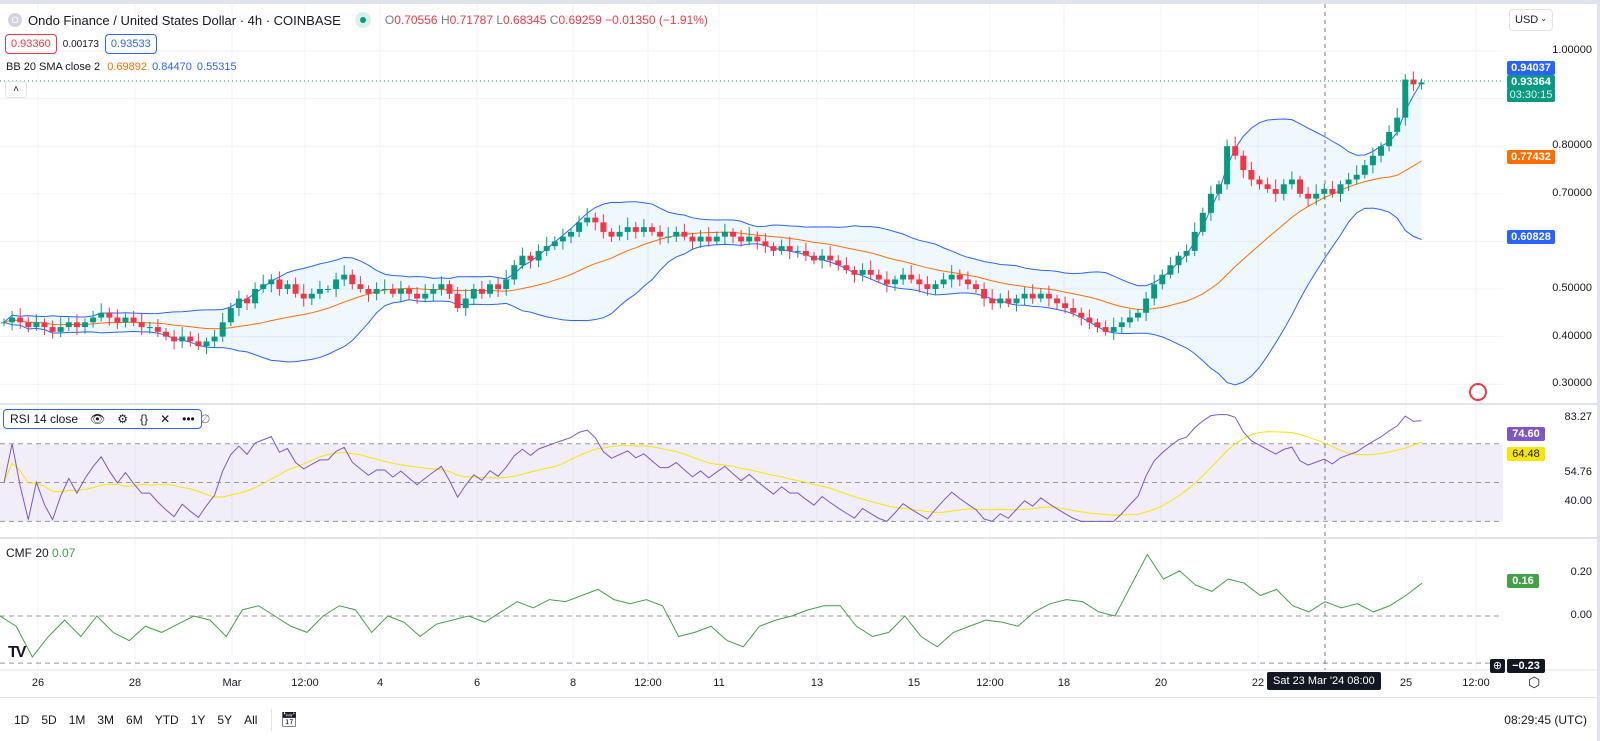 This screenshot has height=741, width=1600. I want to click on range-button-all: All, so click(251, 719).